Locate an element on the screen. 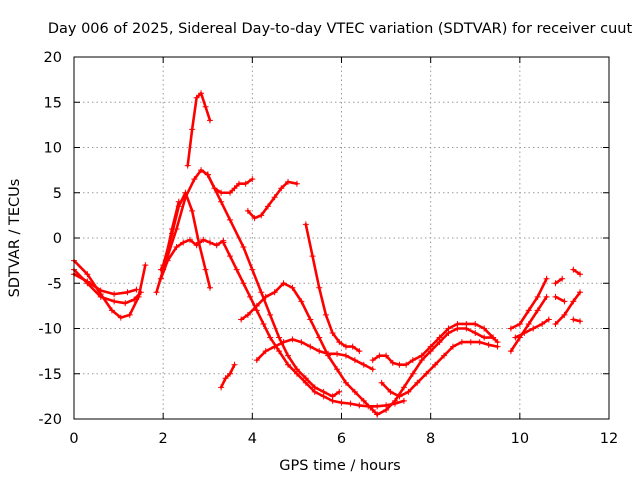 The image size is (640, 480). y-tick-label: 10 is located at coordinates (53, 149).